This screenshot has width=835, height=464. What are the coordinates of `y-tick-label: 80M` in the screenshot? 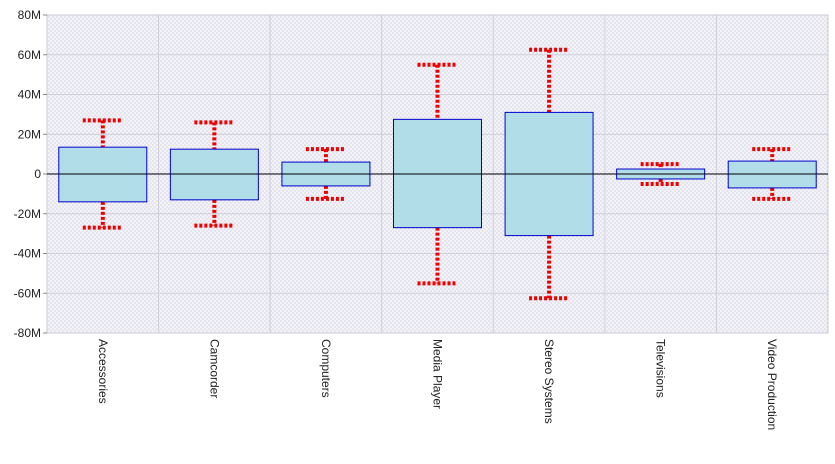 It's located at (29, 15).